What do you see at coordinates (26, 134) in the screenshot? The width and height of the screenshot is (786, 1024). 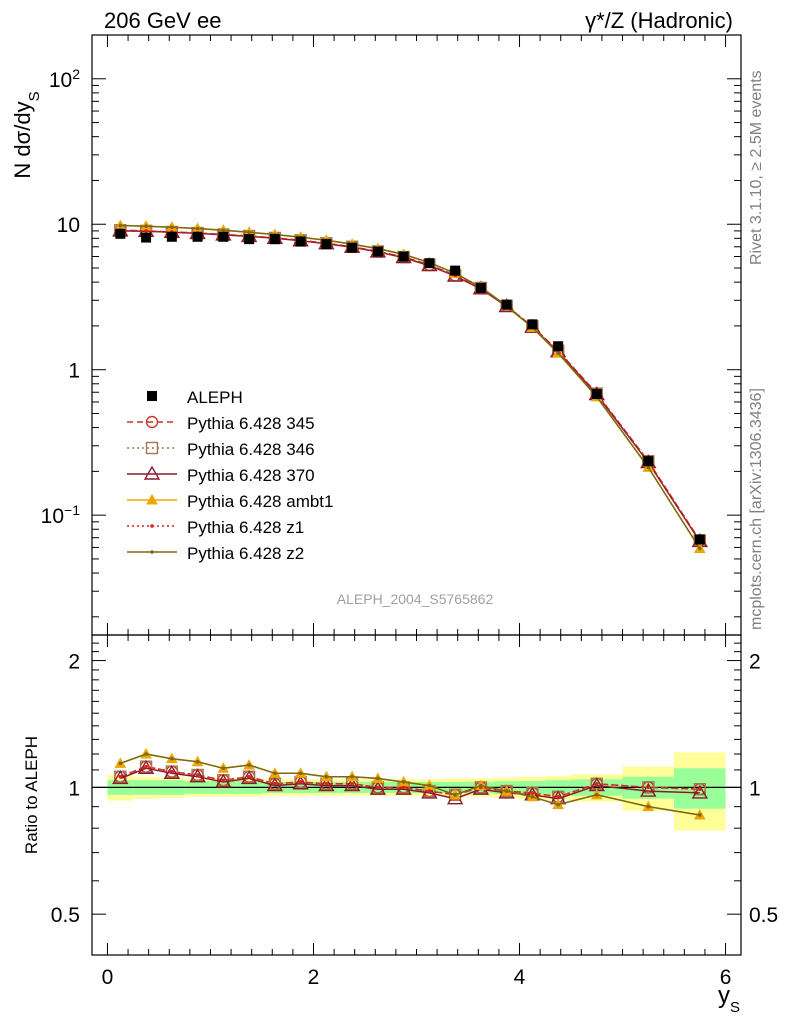 I see `y-axis-label-main: N dσ/dyS` at bounding box center [26, 134].